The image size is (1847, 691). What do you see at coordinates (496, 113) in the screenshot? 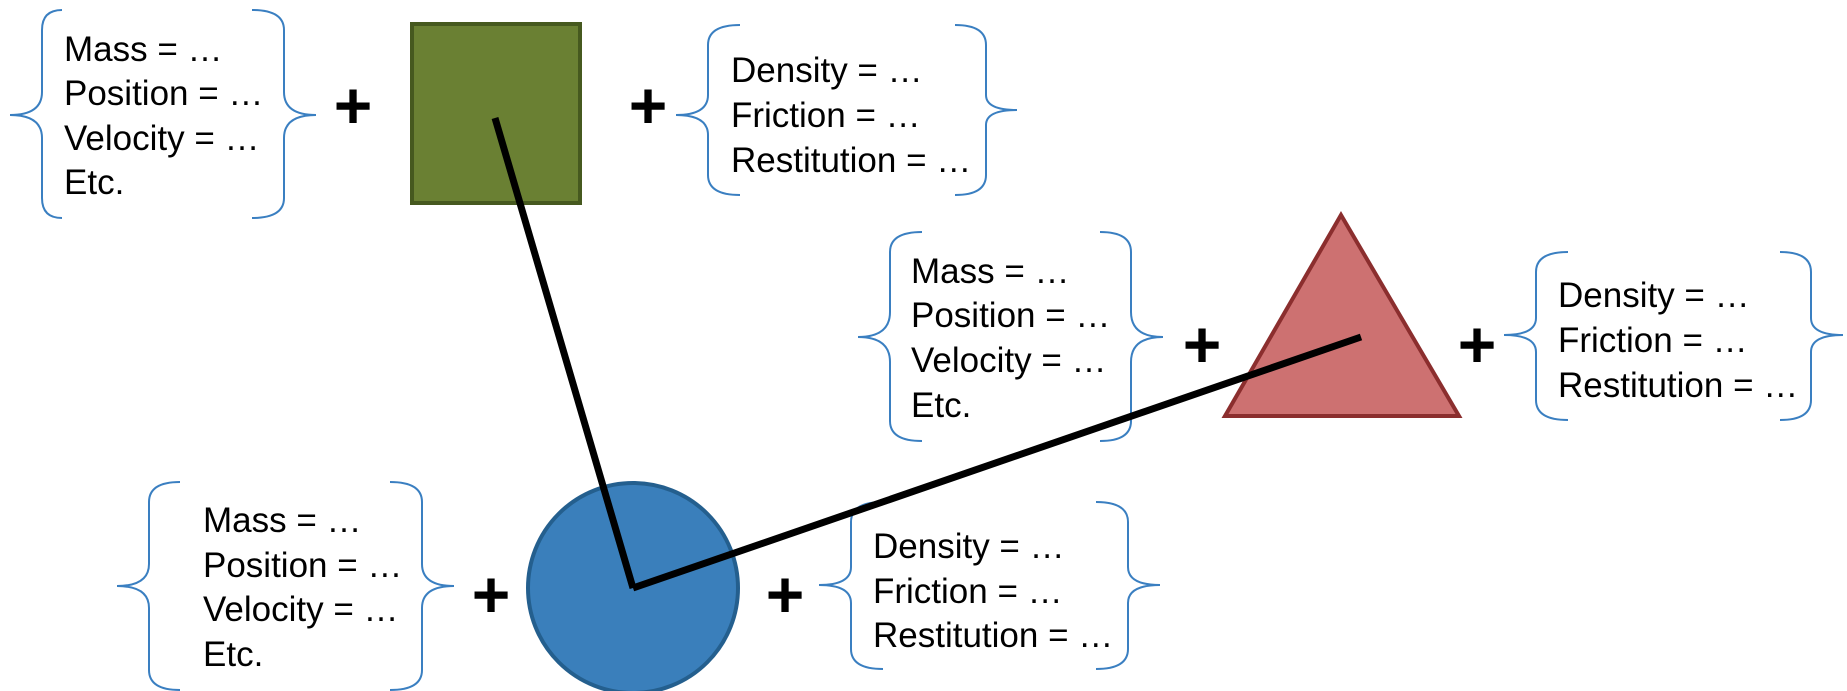
I see `square-shape` at bounding box center [496, 113].